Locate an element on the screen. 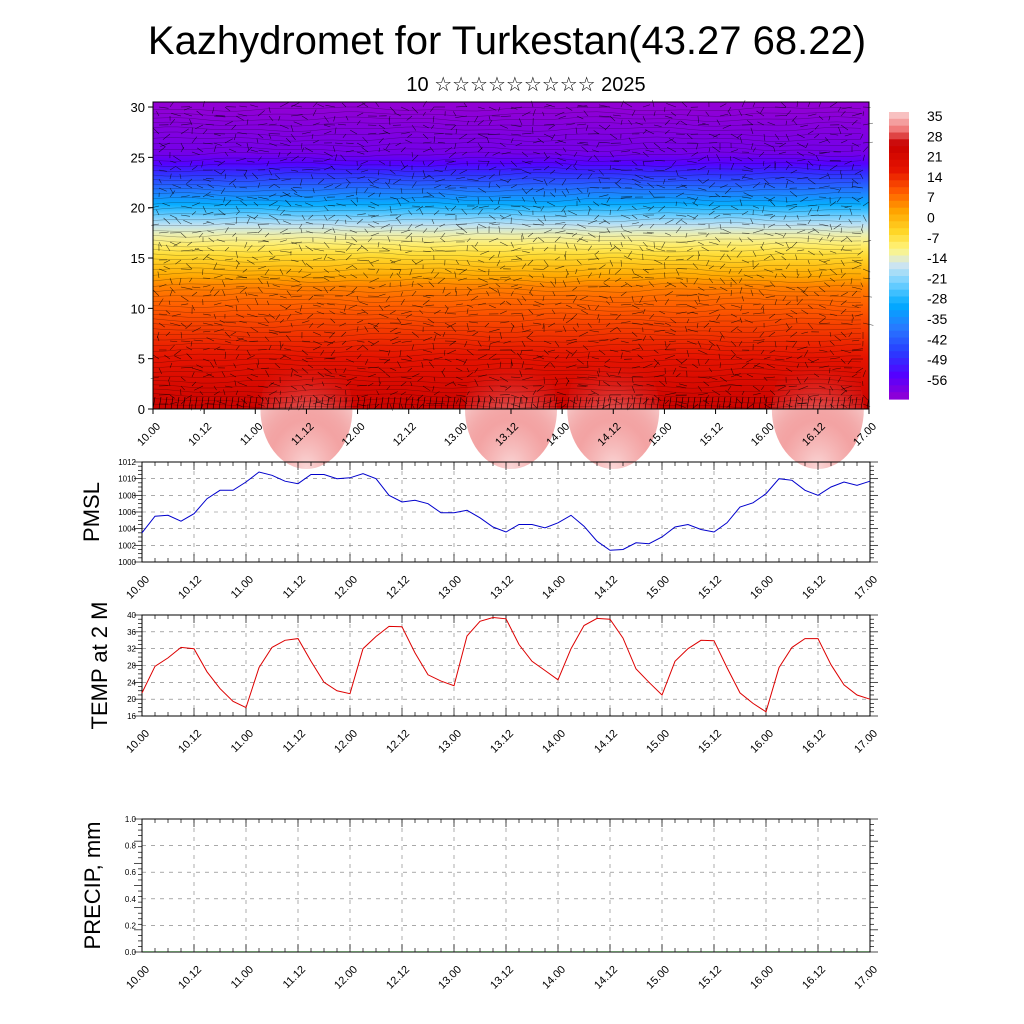 This screenshot has width=1024, height=1024. x-tick-label: 11.00 is located at coordinates (242, 587).